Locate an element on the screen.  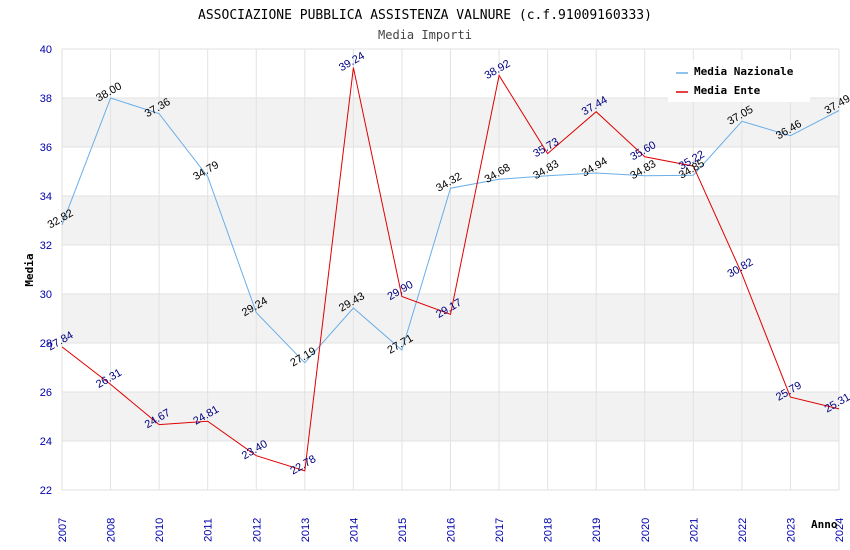
x-tick-label: 2022 is located at coordinates (743, 530).